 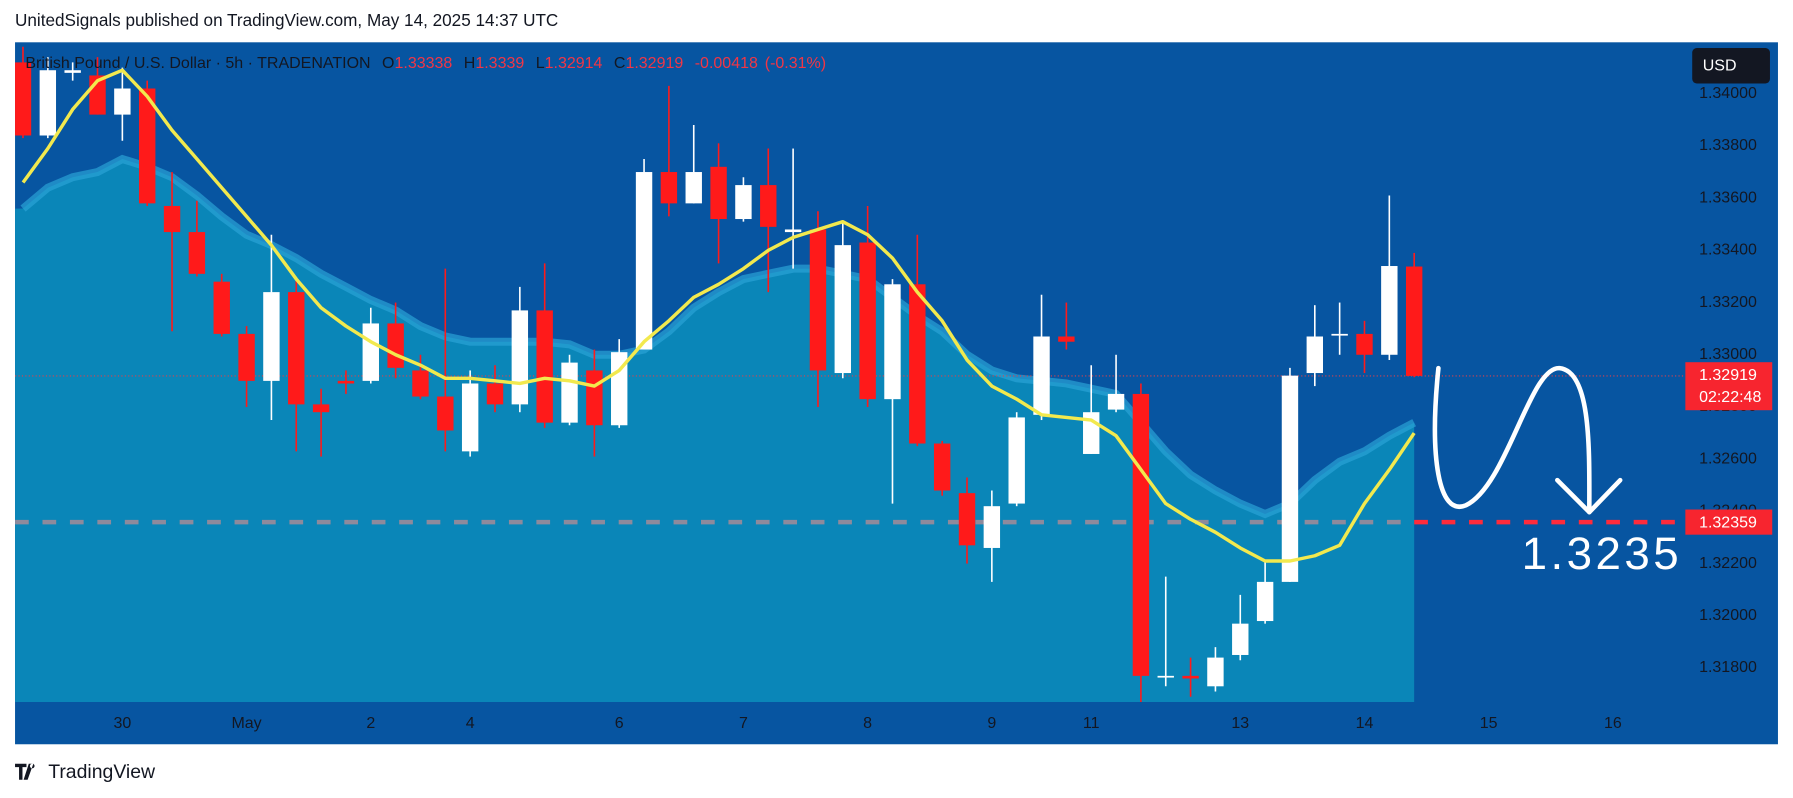 I want to click on target-annotation: 1.3235, so click(x=1602, y=553).